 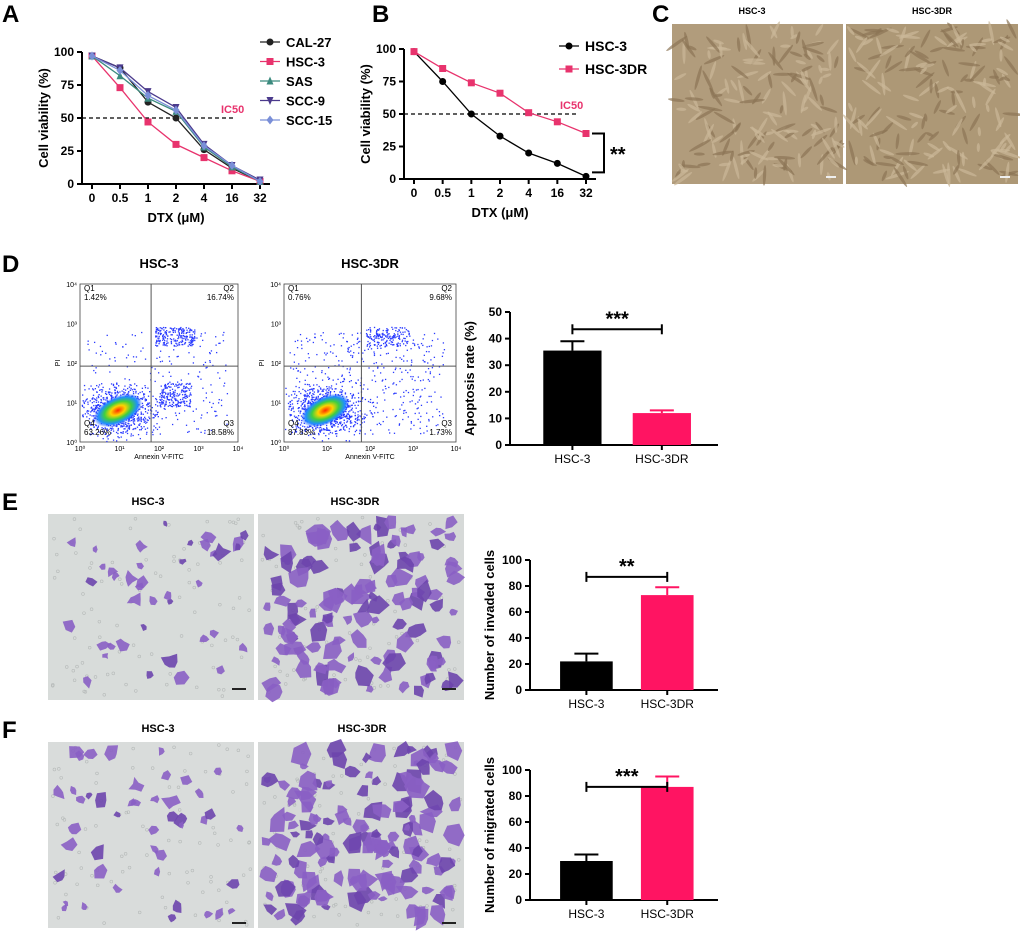 What do you see at coordinates (616, 69) in the screenshot?
I see `legend-label: HSC-3DR` at bounding box center [616, 69].